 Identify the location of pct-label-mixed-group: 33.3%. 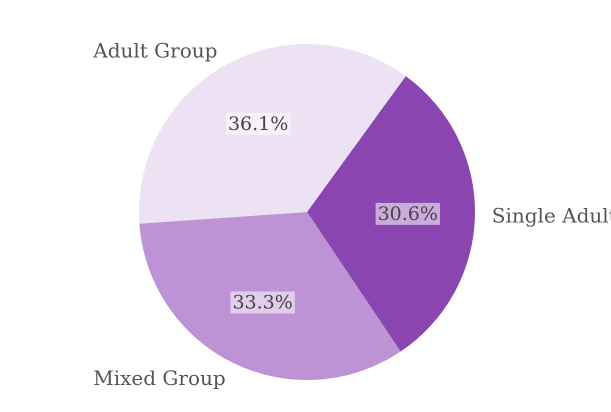
(262, 303).